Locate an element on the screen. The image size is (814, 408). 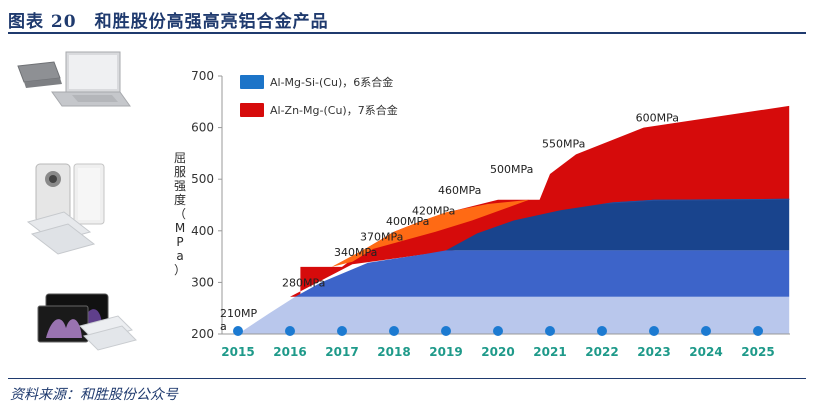
x-tick-label: 2022 is located at coordinates (601, 352).